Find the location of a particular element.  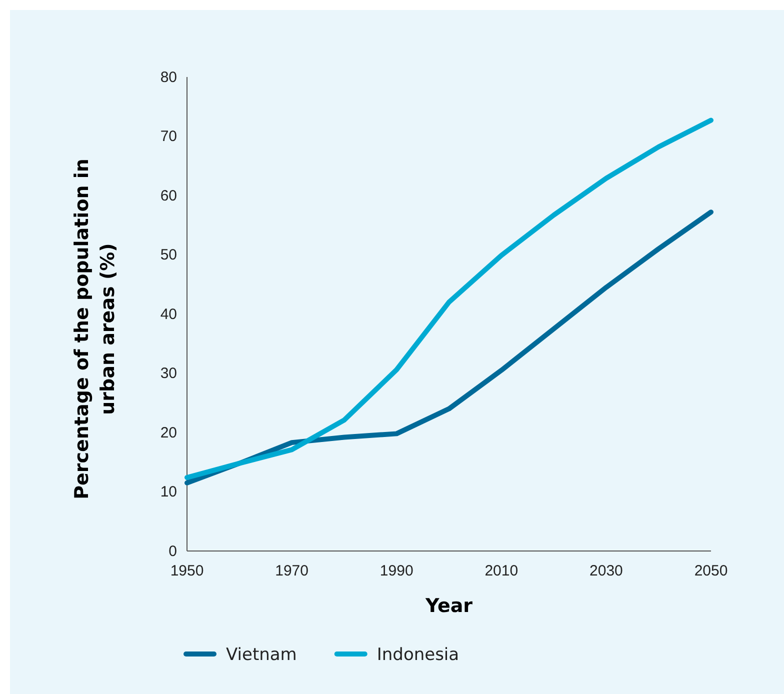

x-axis-title: Year is located at coordinates (449, 606).